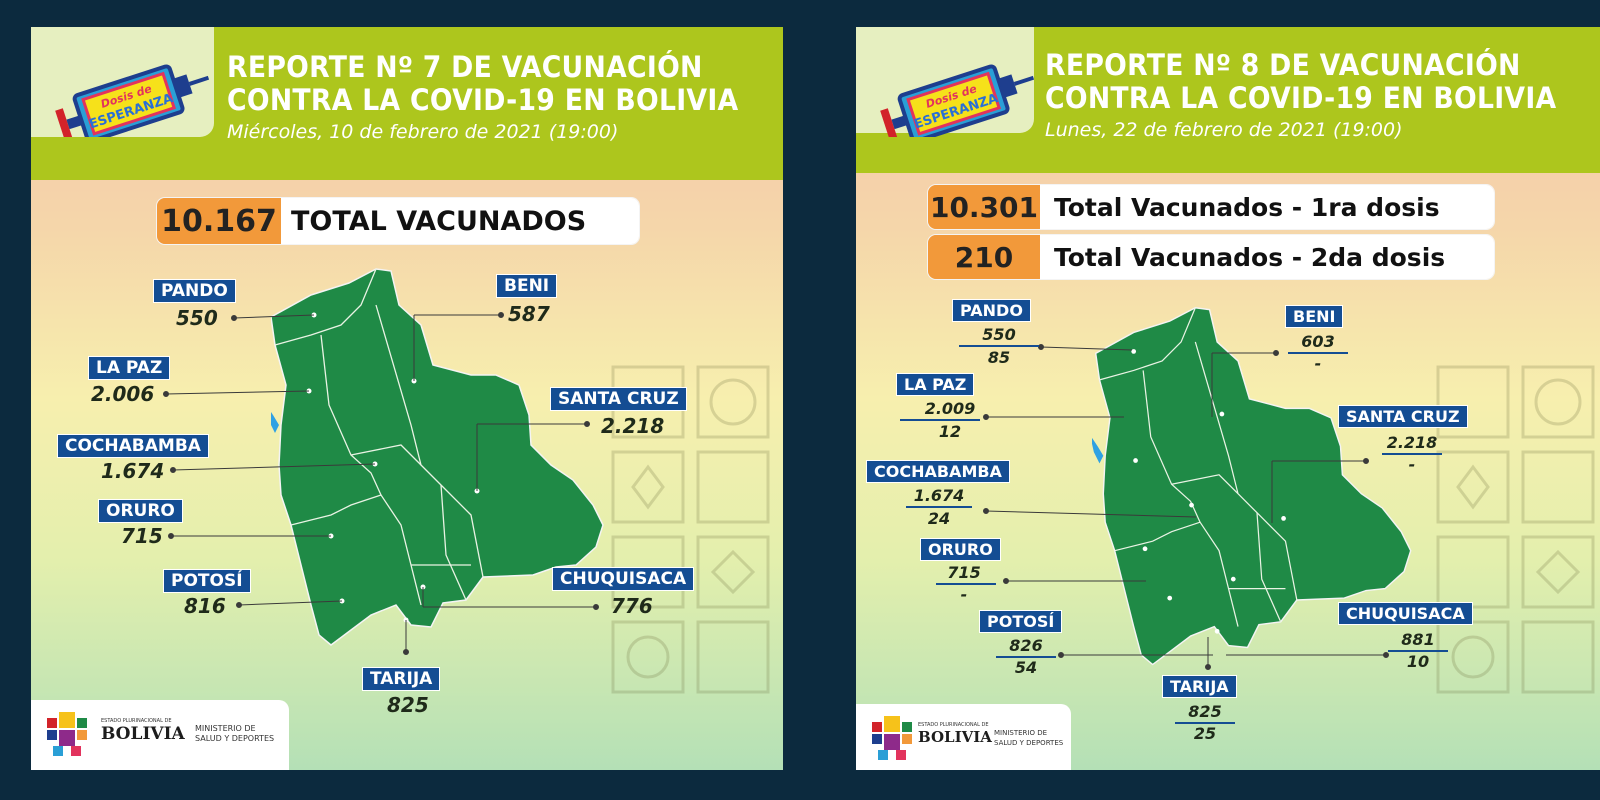  What do you see at coordinates (1418, 661) in the screenshot?
I see `dept-dose2-chuquisaca: 10` at bounding box center [1418, 661].